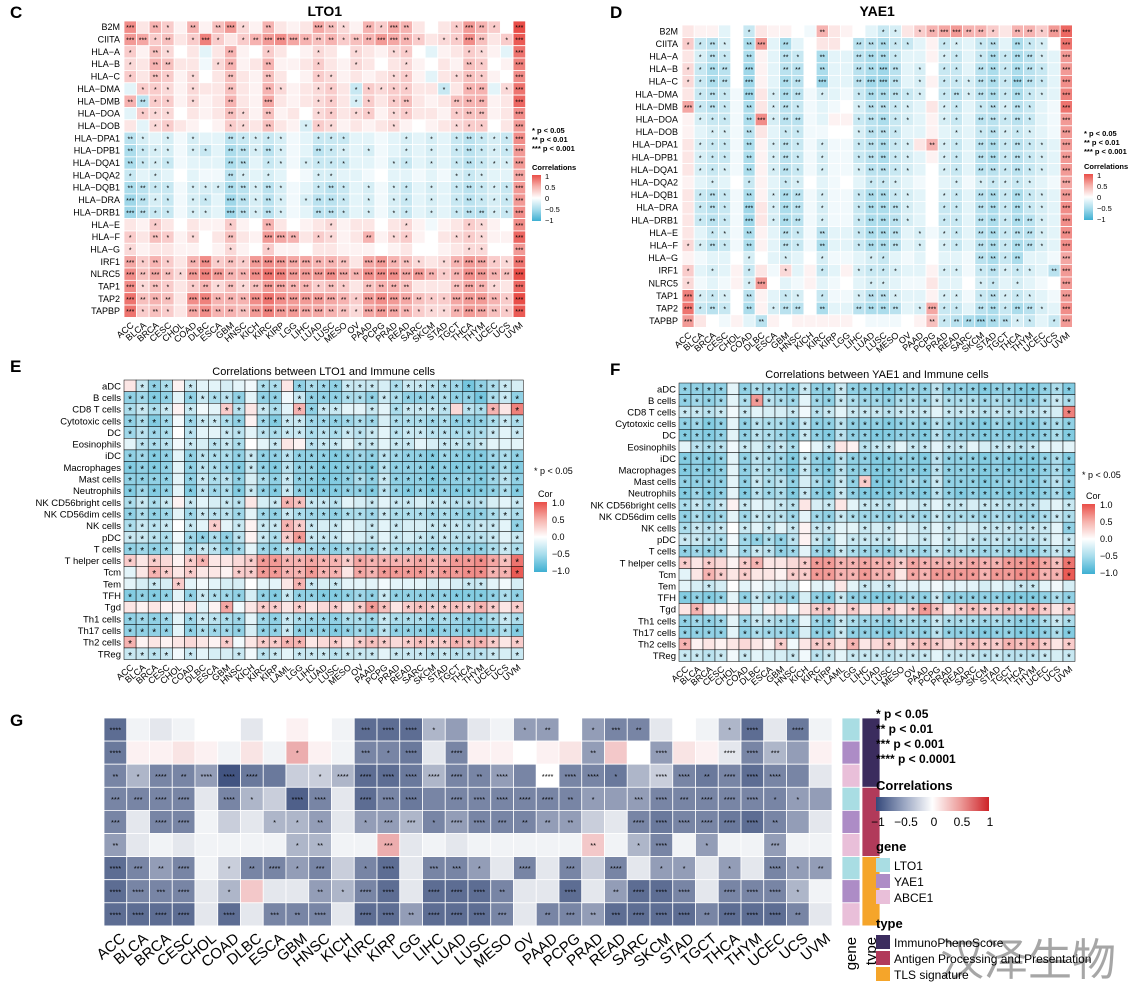  Describe the element at coordinates (616, 12) in the screenshot. I see `panel-label-D: D` at that location.